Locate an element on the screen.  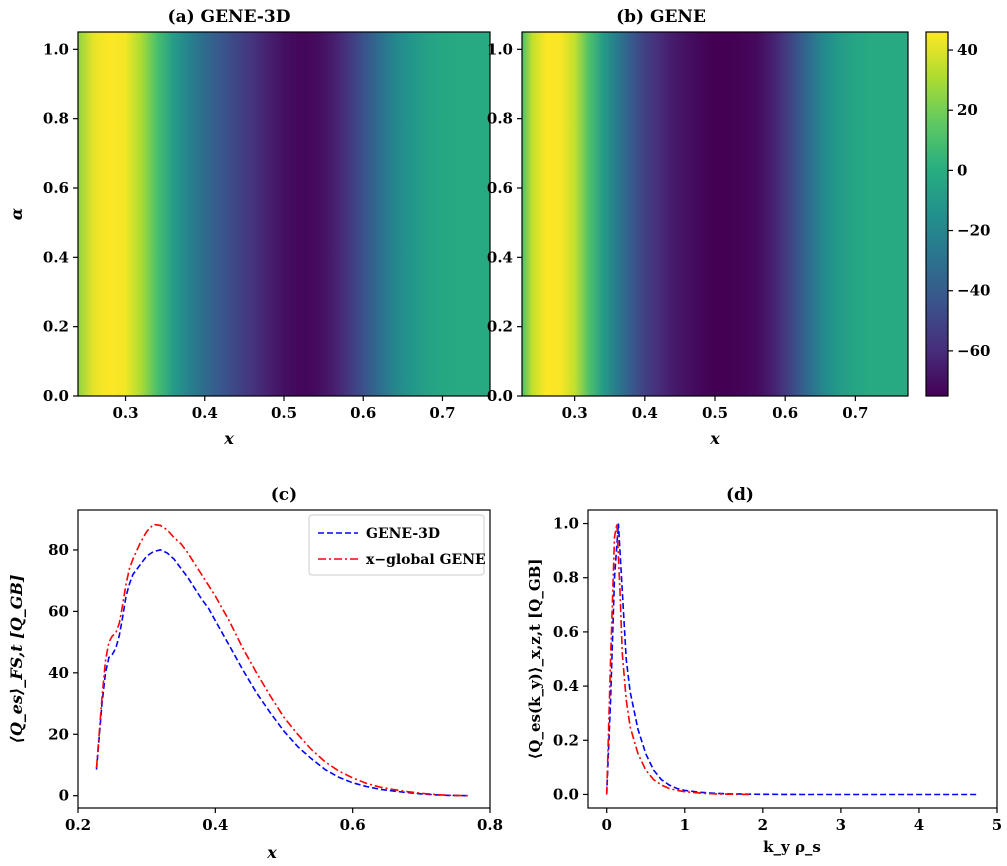
panel-a-x-ticks: 0.3 0.4 0.5 0.6 0.7 is located at coordinates (284, 409).